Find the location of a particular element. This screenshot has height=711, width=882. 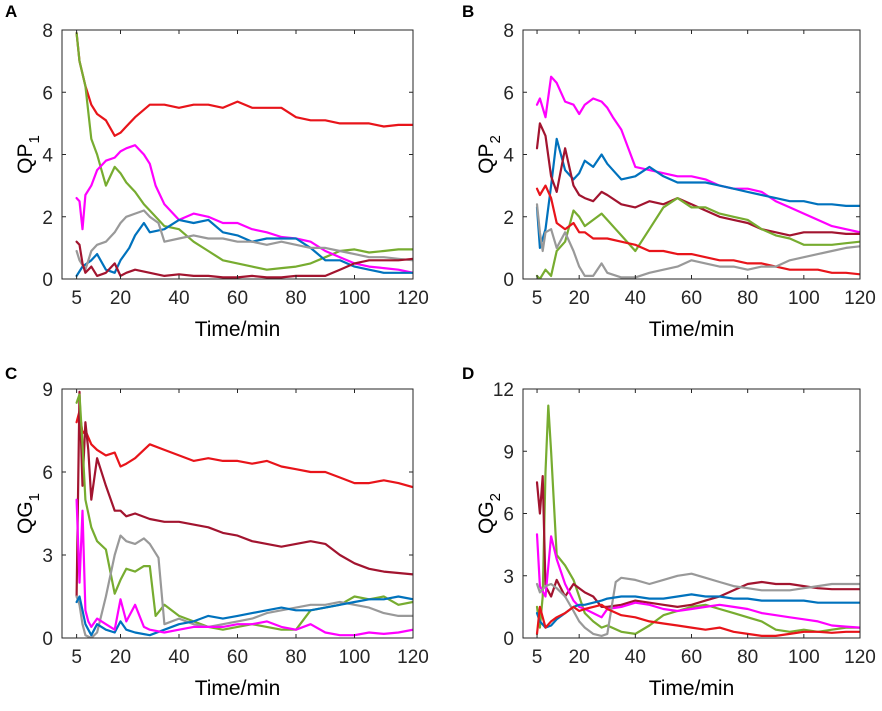

axes-box is located at coordinates (691, 154).